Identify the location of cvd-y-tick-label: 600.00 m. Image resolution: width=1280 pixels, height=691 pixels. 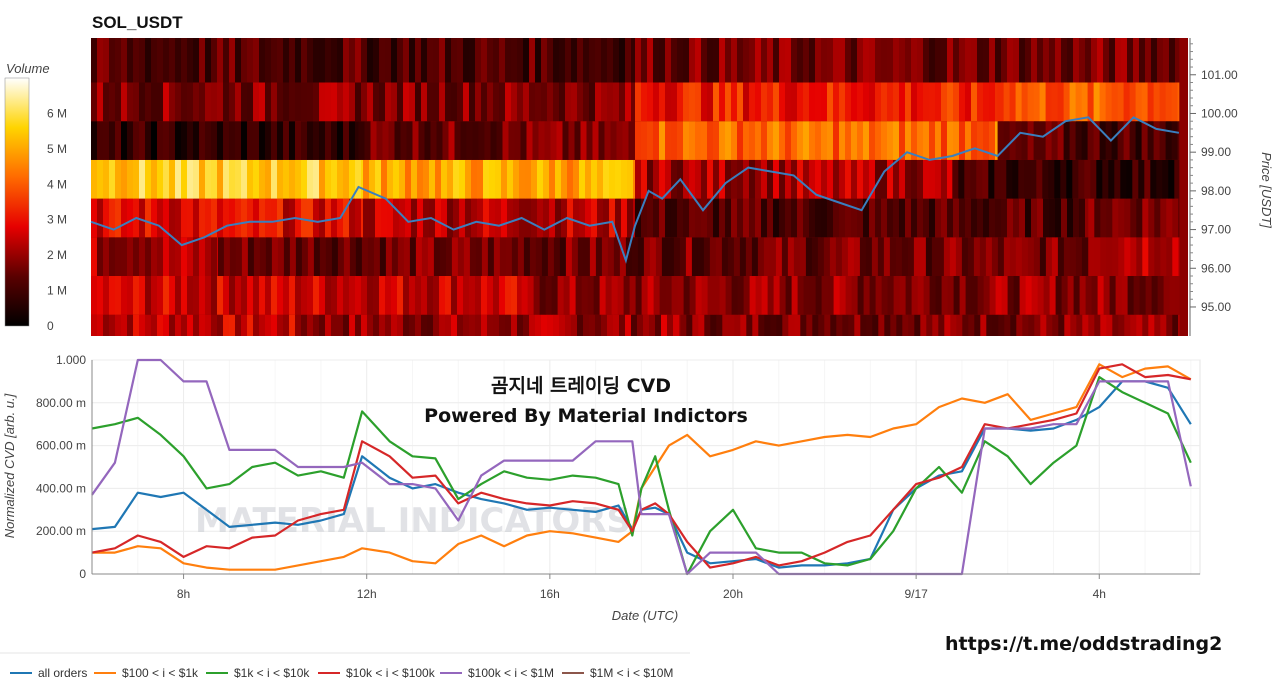
(61, 446).